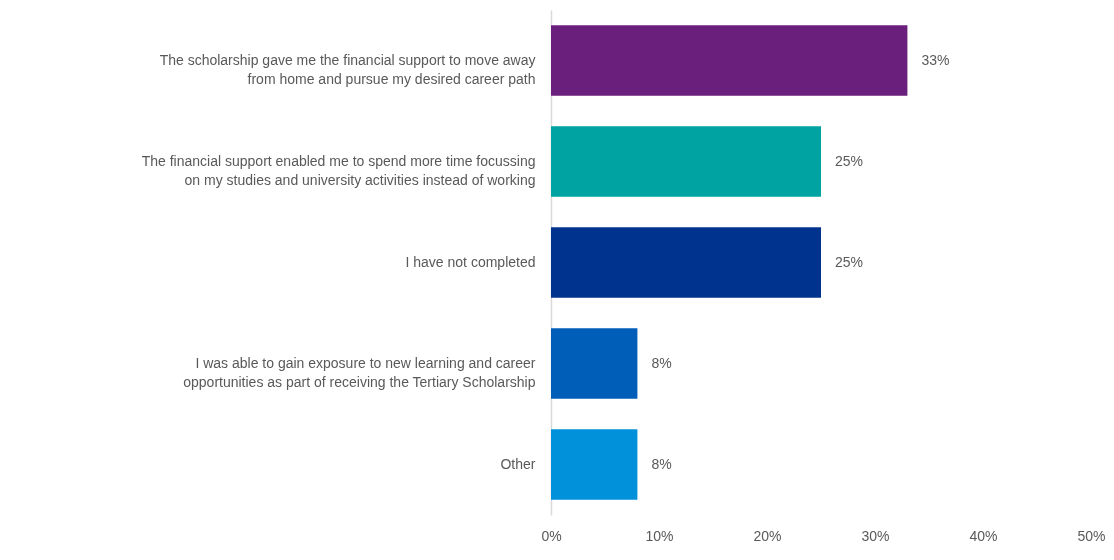 The width and height of the screenshot is (1114, 560). Describe the element at coordinates (875, 535) in the screenshot. I see `x-tick-label: 30%` at that location.